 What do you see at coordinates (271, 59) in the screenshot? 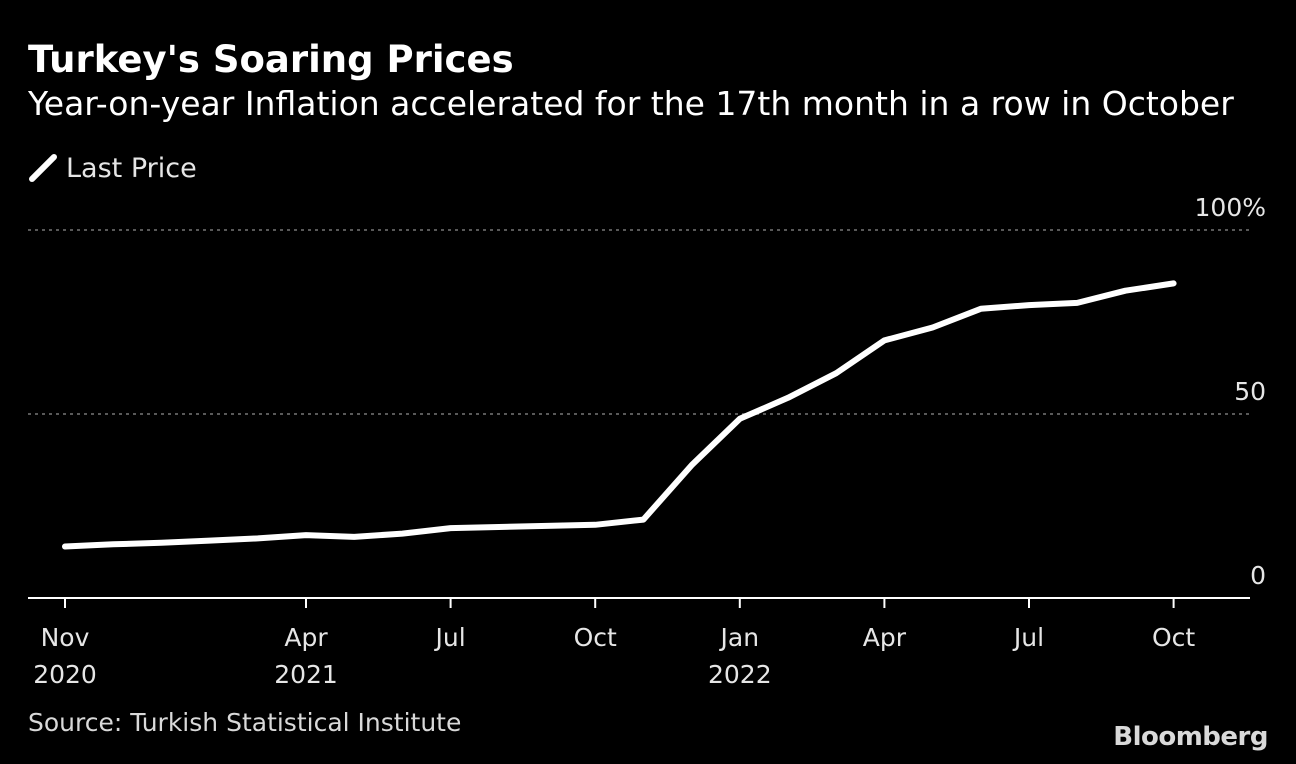
I see `chart-title: Turkey's Soaring Prices` at bounding box center [271, 59].